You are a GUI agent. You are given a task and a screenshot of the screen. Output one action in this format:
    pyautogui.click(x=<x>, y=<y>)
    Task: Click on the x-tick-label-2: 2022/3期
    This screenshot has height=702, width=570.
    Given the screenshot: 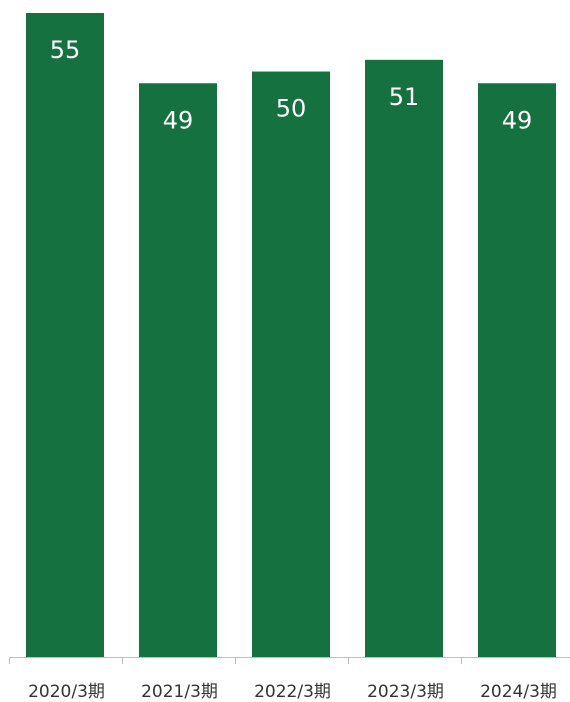 What is the action you would take?
    pyautogui.click(x=292, y=692)
    